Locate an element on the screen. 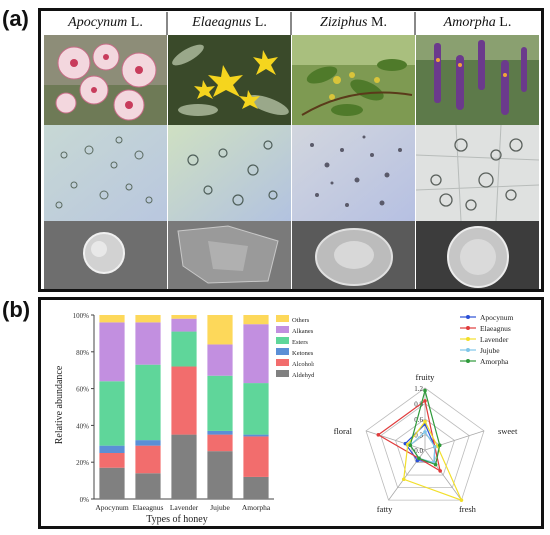  elaeagnus-flower-photo is located at coordinates (229, 80).